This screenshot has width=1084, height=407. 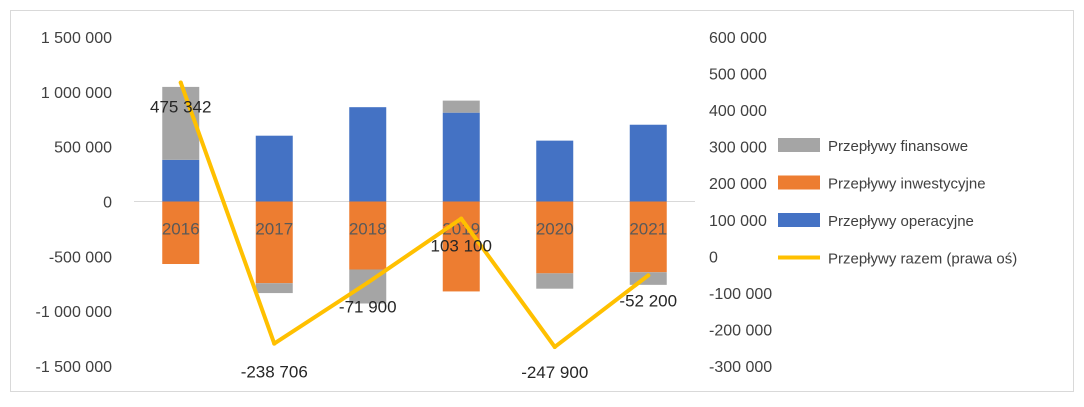 I want to click on right-axis-tick-label: 0, so click(x=713, y=257).